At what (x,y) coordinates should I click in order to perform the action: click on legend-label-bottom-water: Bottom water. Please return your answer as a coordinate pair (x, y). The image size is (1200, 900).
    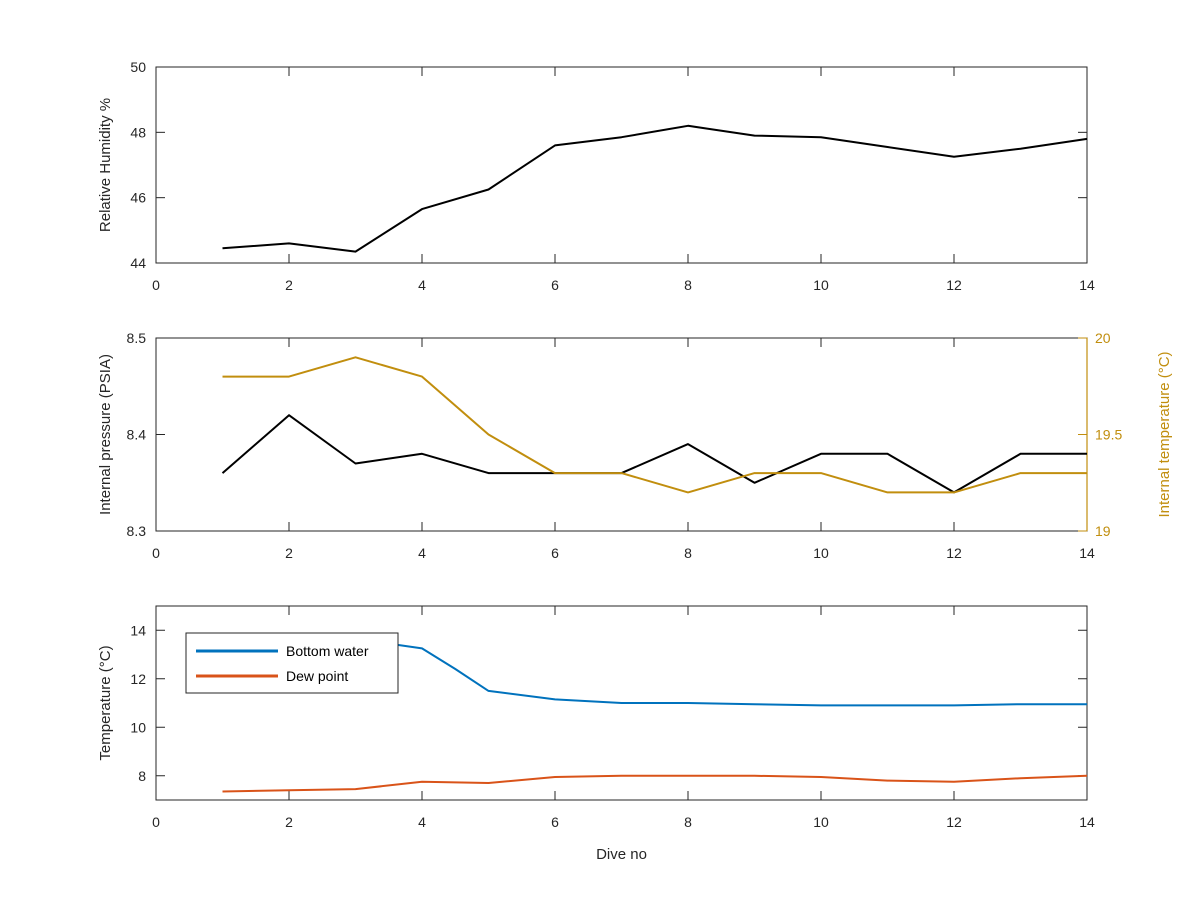
    Looking at the image, I should click on (327, 651).